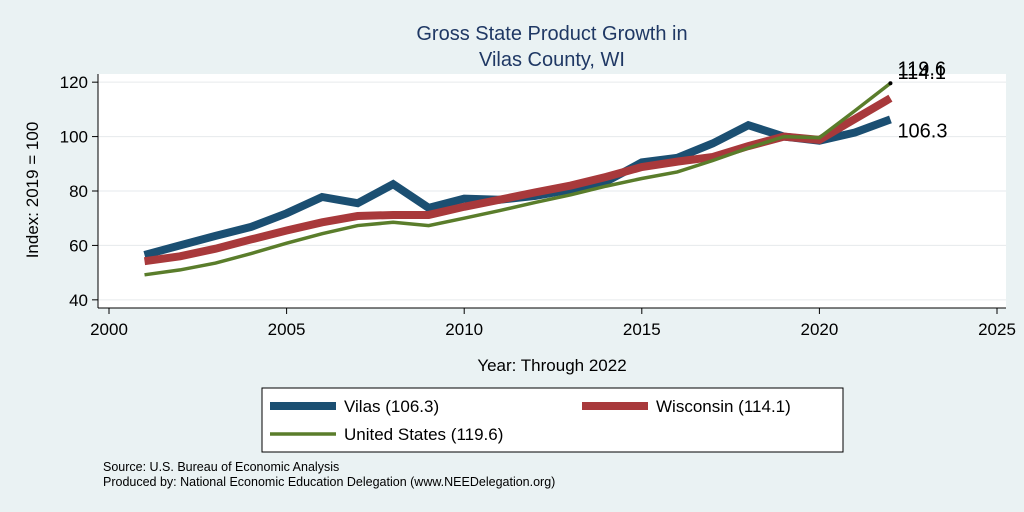 The height and width of the screenshot is (512, 1024). Describe the element at coordinates (551, 365) in the screenshot. I see `x-axis-title: Year: Through 2022` at that location.